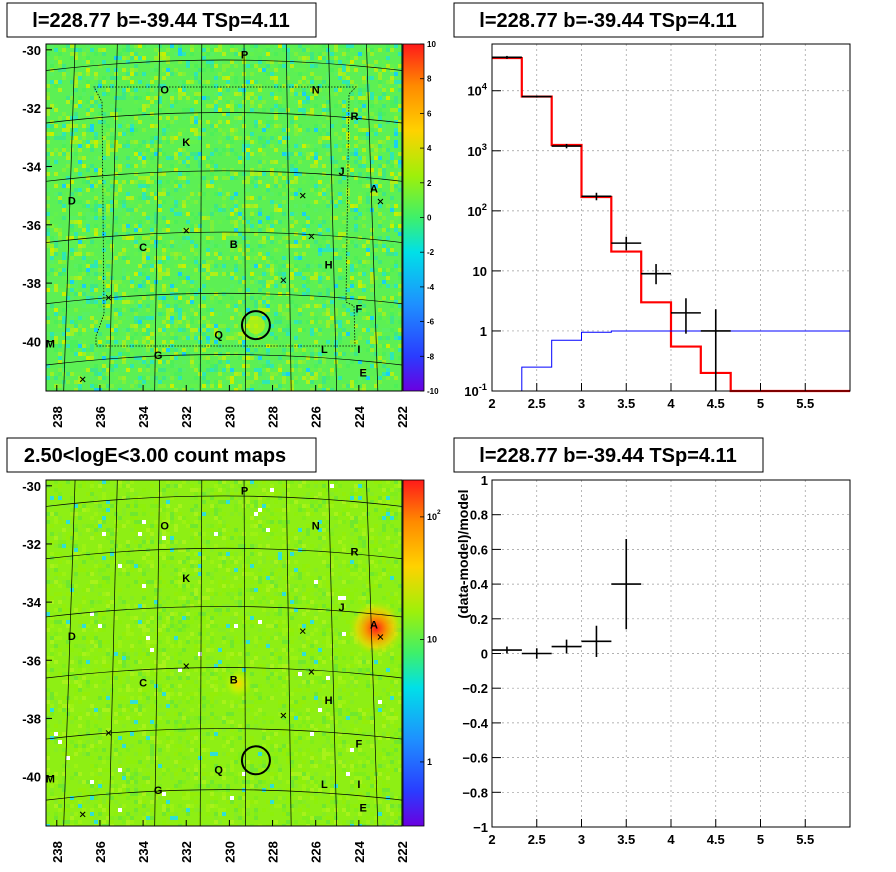 The height and width of the screenshot is (872, 896). I want to click on colorbar-tick-label: -2, so click(431, 252).